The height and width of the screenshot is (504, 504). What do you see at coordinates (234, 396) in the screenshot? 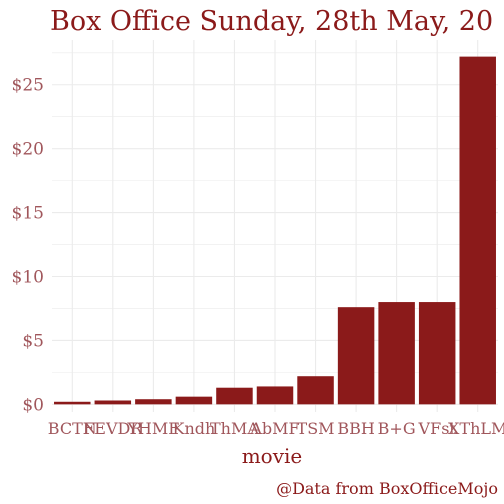
I see `bar-ThMA` at bounding box center [234, 396].